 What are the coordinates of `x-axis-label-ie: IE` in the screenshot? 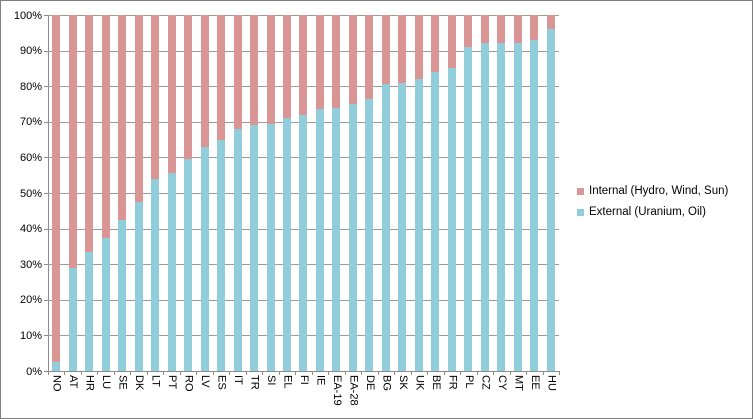 It's located at (320, 380).